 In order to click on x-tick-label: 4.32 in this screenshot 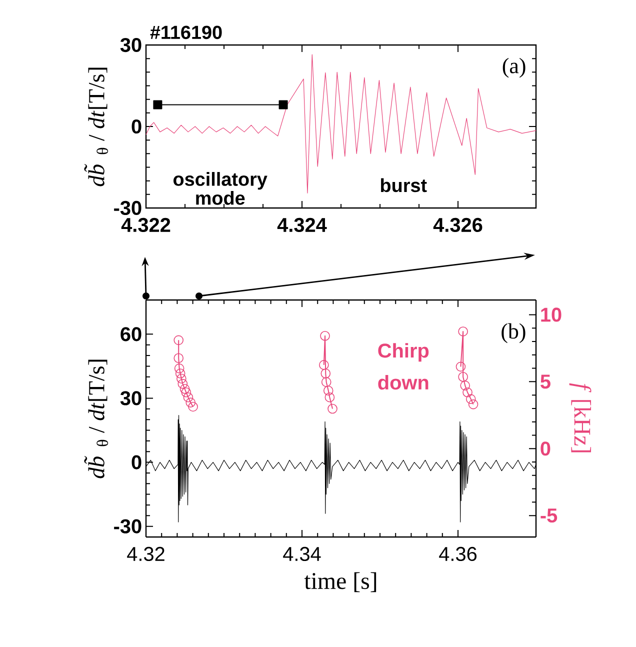, I will do `click(145, 554)`.